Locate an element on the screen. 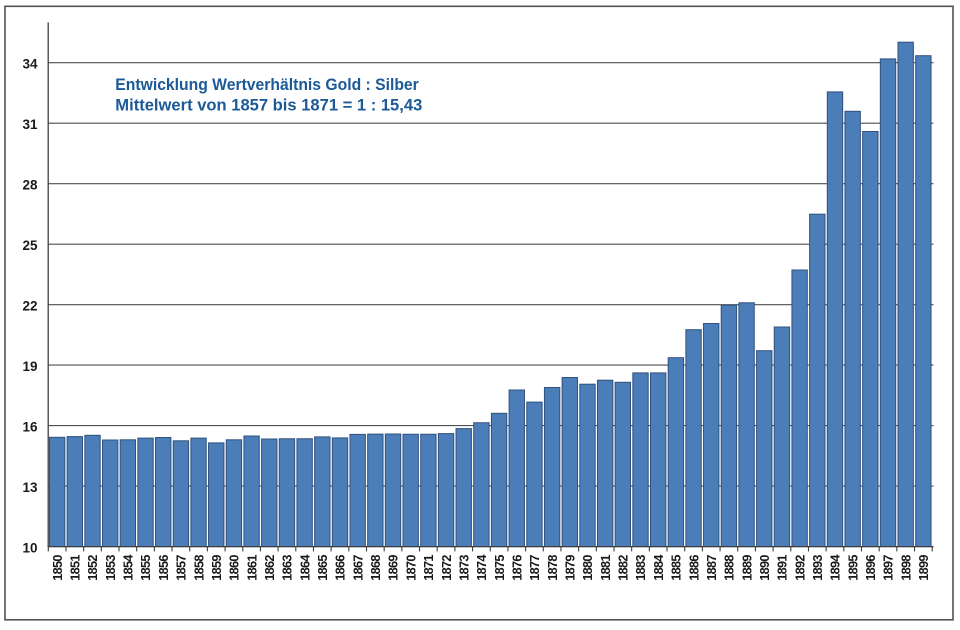 The width and height of the screenshot is (960, 630). svg-text: 1885 is located at coordinates (677, 568).